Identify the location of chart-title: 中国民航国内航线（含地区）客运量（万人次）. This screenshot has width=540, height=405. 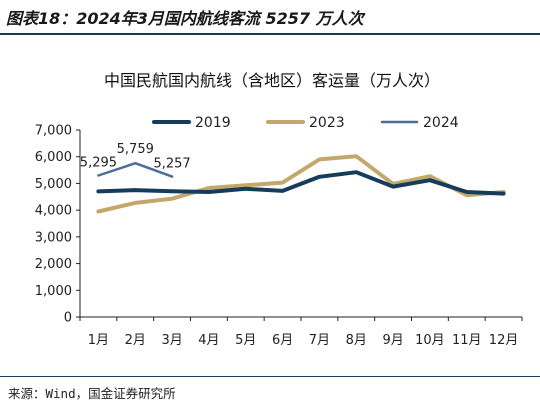
(272, 80).